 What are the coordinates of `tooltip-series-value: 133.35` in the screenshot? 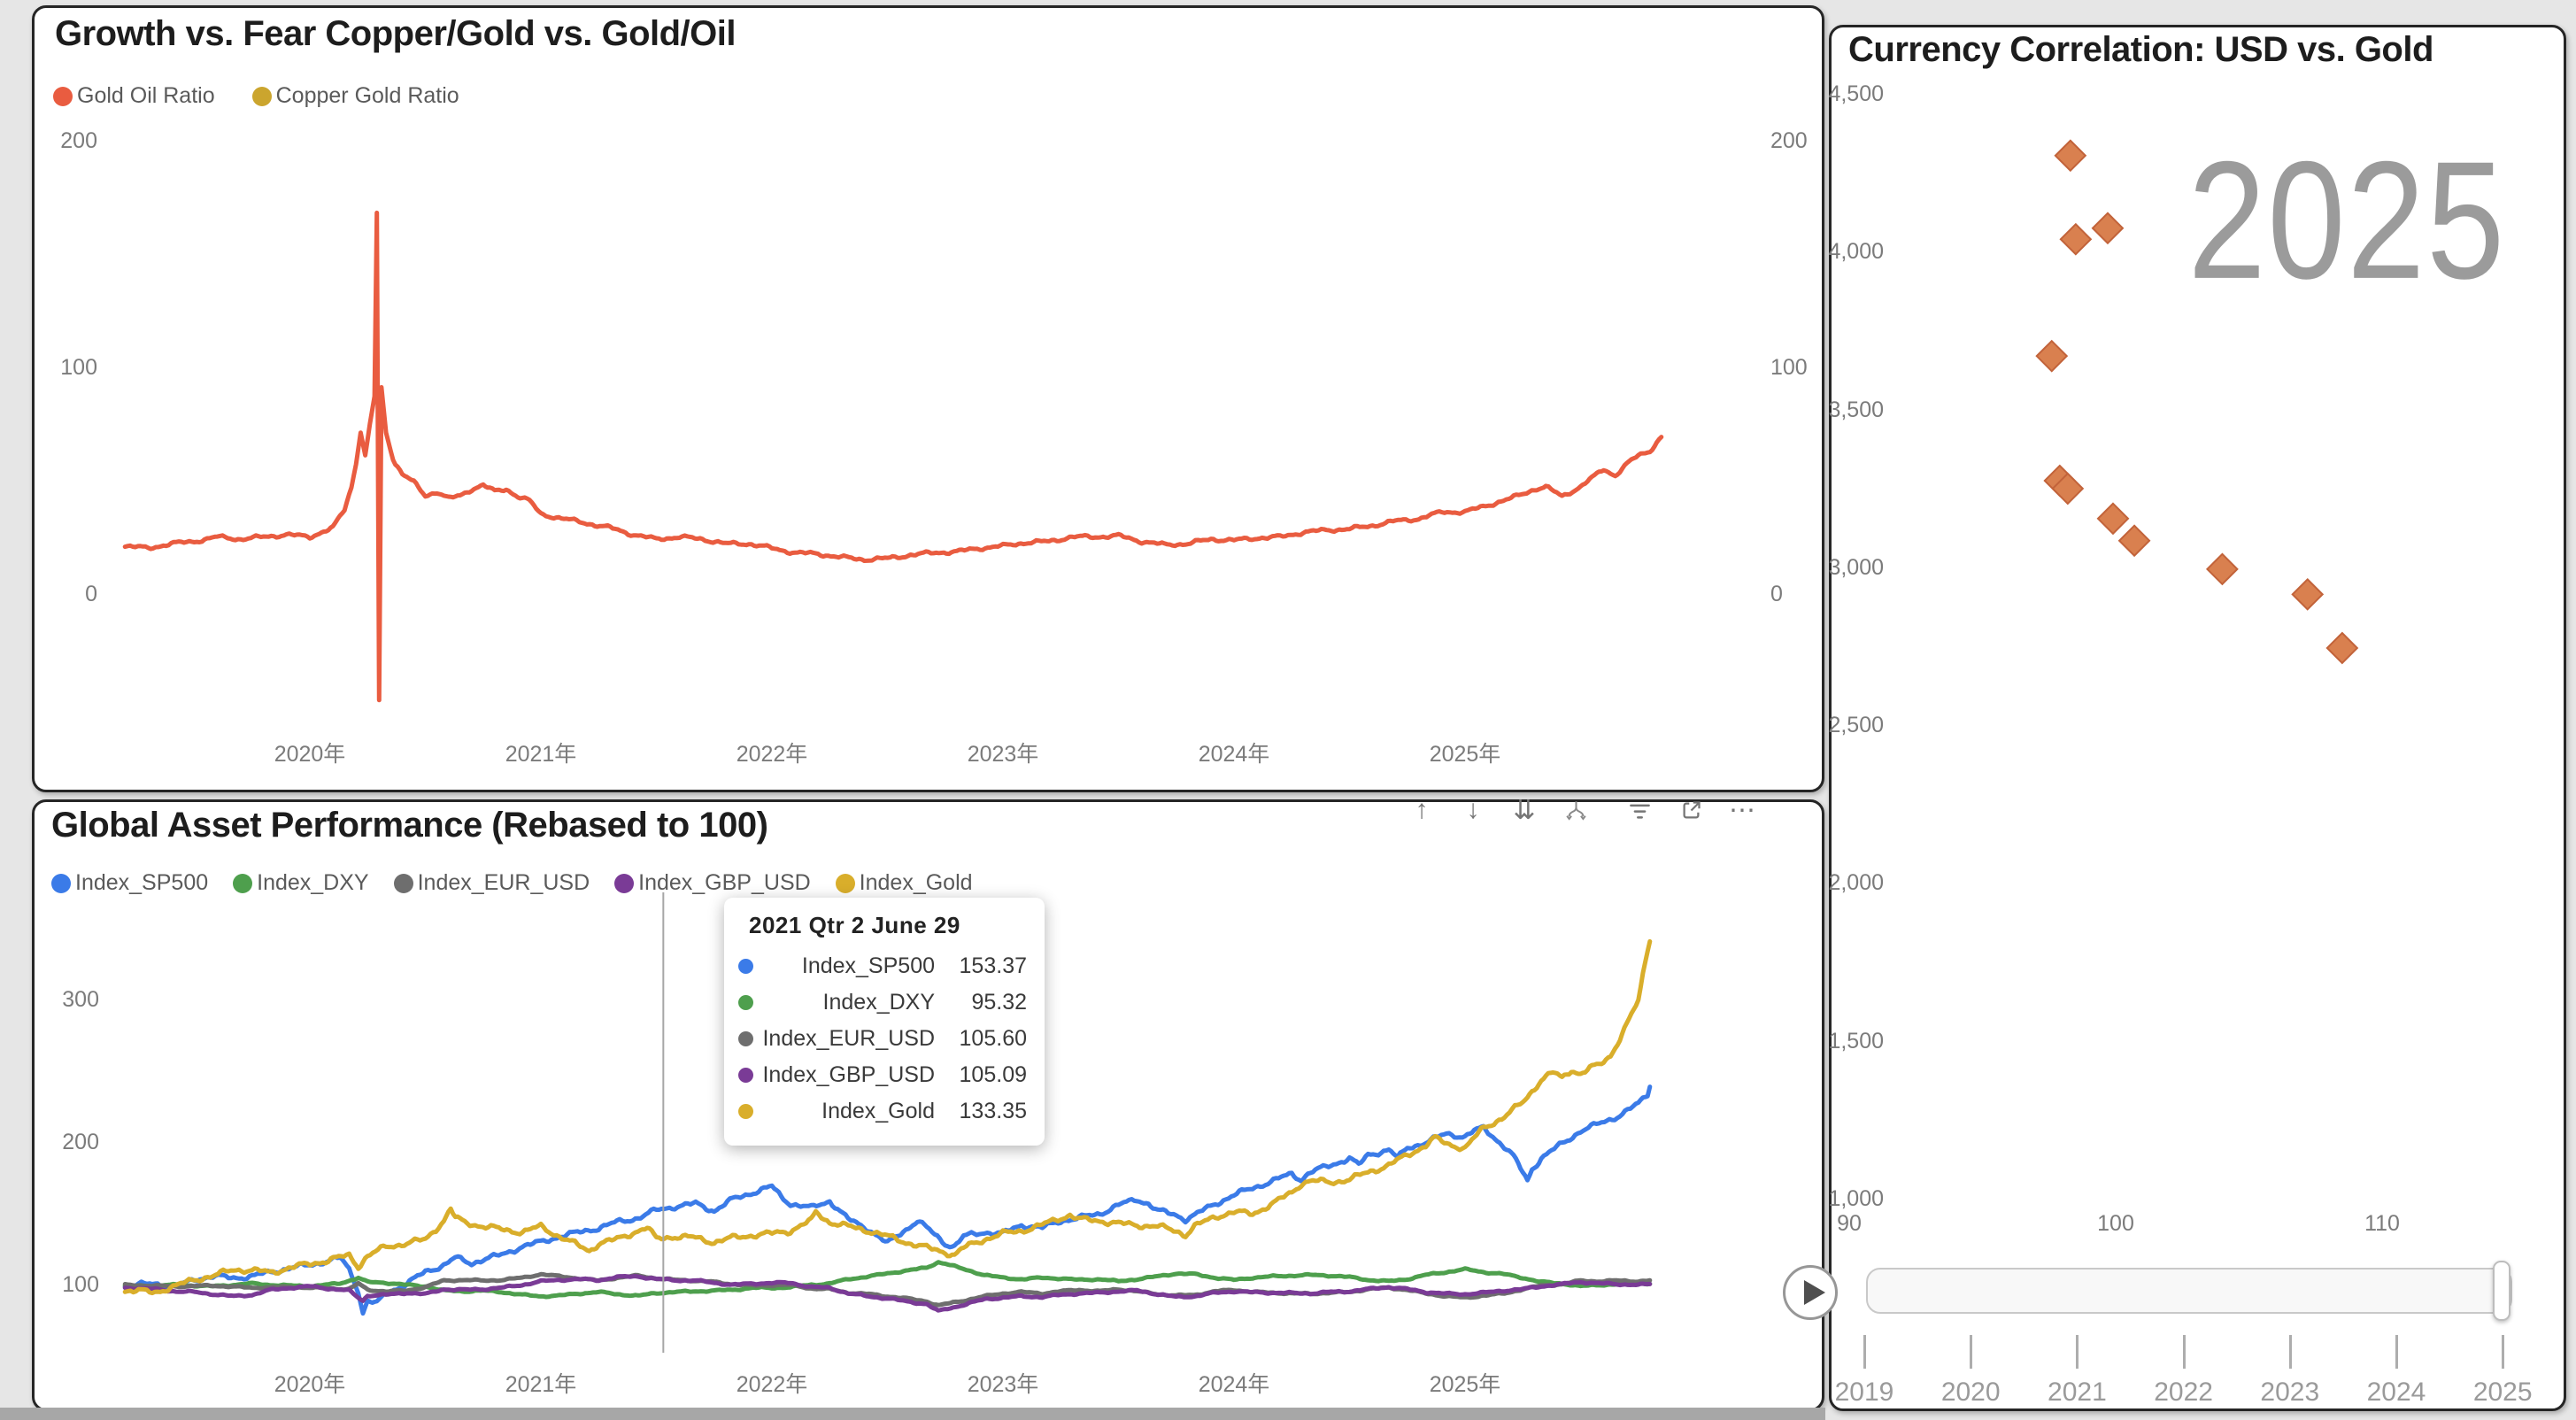 It's located at (993, 1111).